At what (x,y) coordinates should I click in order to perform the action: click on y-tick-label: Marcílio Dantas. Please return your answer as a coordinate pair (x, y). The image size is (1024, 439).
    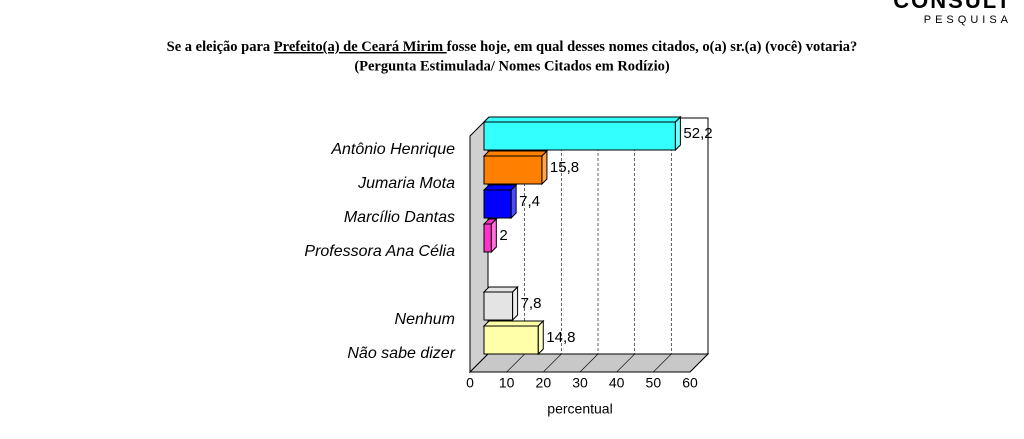
    Looking at the image, I should click on (399, 217).